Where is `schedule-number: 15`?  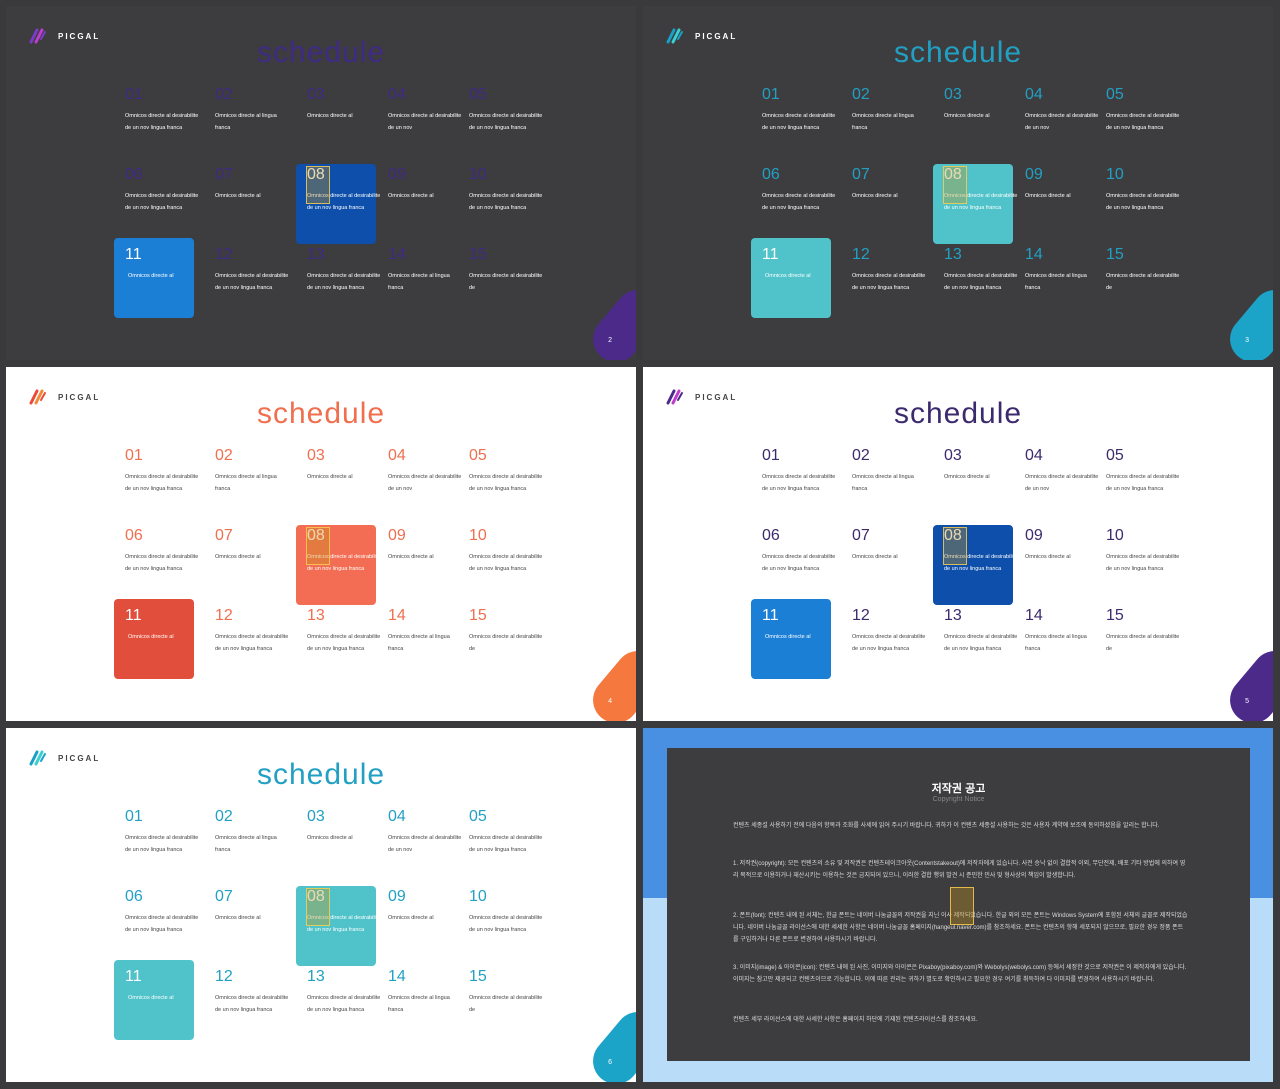 schedule-number: 15 is located at coordinates (478, 976).